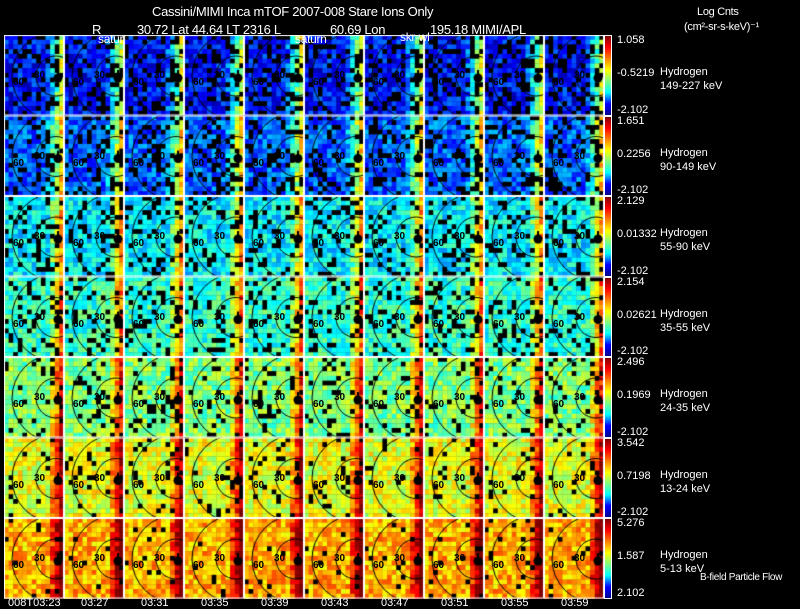  What do you see at coordinates (415, 37) in the screenshot?
I see `overlay-label-skr: skr-wl` at bounding box center [415, 37].